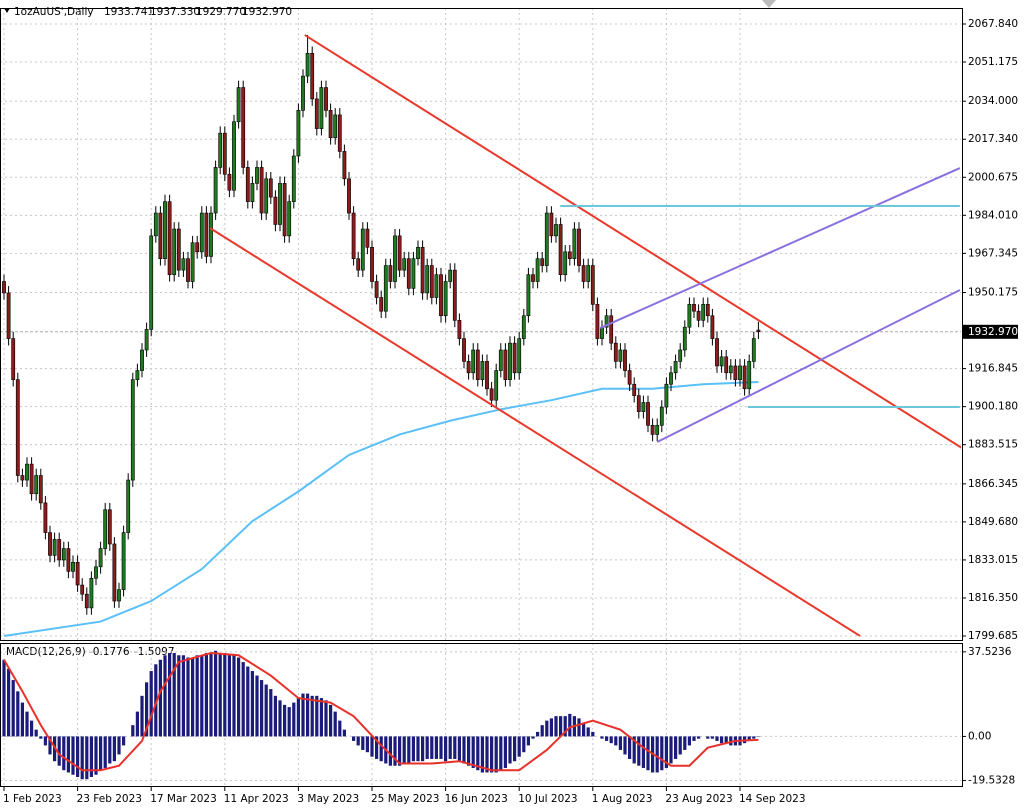 Image resolution: width=1024 pixels, height=810 pixels. What do you see at coordinates (993, 293) in the screenshot?
I see `y-tick-label: 1950.175` at bounding box center [993, 293].